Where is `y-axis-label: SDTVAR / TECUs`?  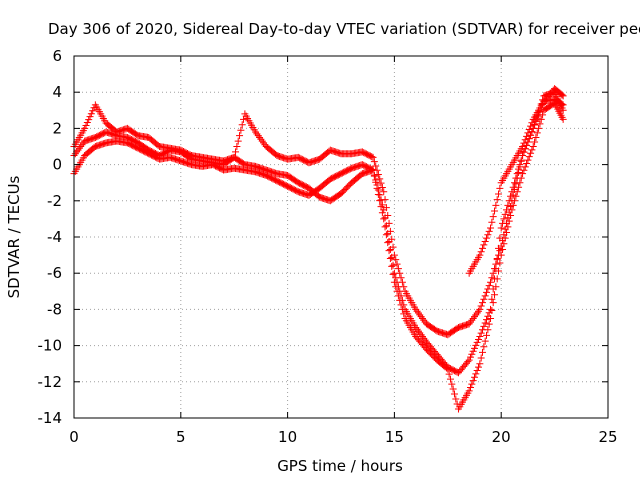 y-axis-label: SDTVAR / TECUs is located at coordinates (14, 236).